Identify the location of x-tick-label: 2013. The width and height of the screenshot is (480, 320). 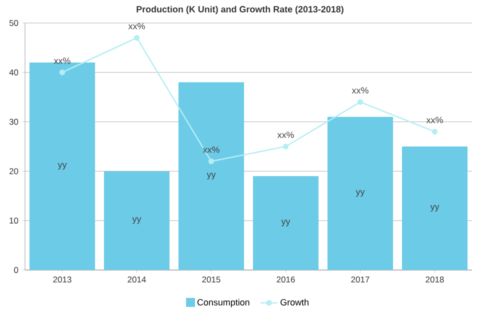
(62, 279).